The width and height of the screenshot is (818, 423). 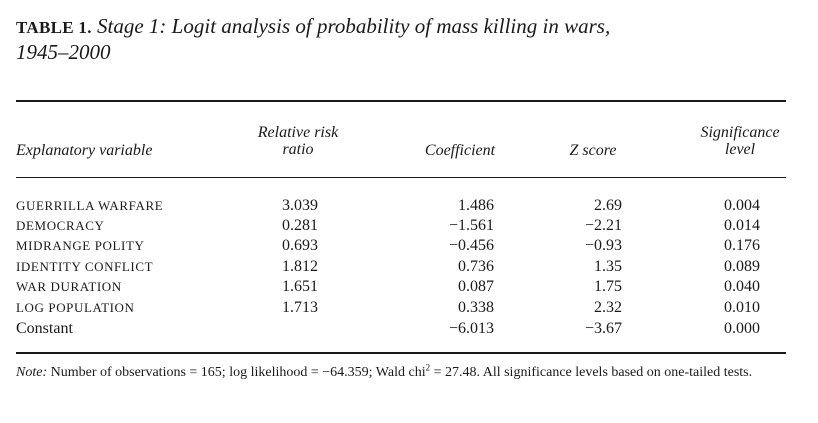 I want to click on row-z-score: −2.21, so click(x=603, y=225).